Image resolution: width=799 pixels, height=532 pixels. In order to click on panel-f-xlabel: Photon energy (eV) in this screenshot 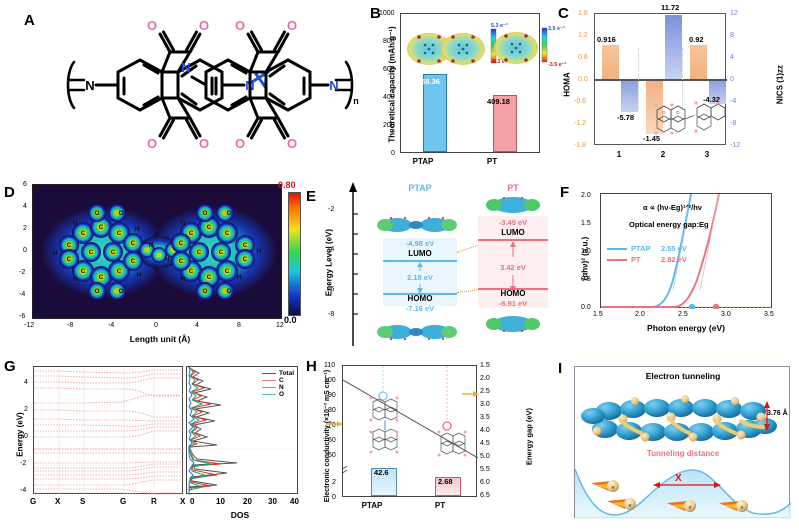, I will do `click(686, 328)`.